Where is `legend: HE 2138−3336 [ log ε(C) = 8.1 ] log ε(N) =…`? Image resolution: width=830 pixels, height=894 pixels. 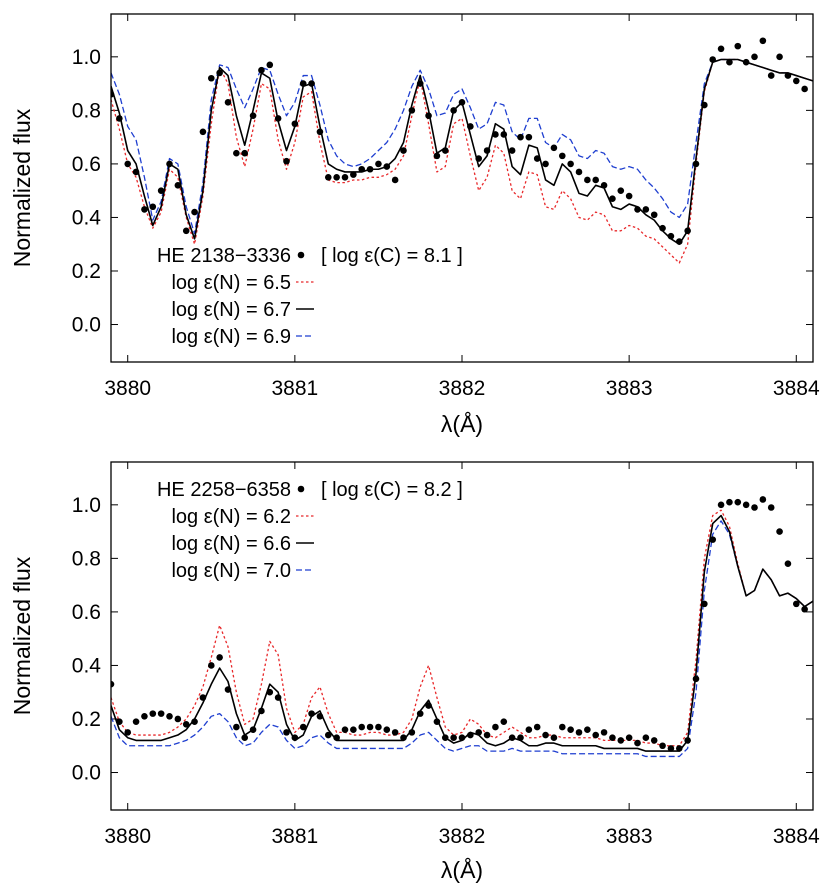 legend: HE 2138−3336 [ log ε(C) = 8.1 ] log ε(N) =… is located at coordinates (310, 296).